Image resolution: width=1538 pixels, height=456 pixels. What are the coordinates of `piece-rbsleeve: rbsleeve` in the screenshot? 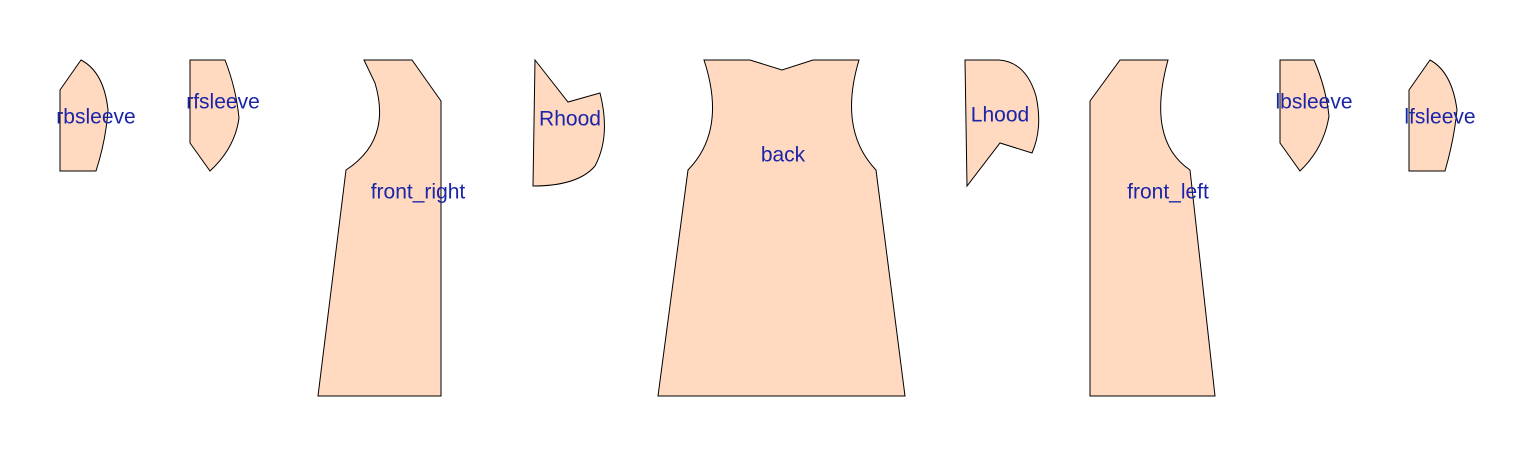 It's located at (96, 115).